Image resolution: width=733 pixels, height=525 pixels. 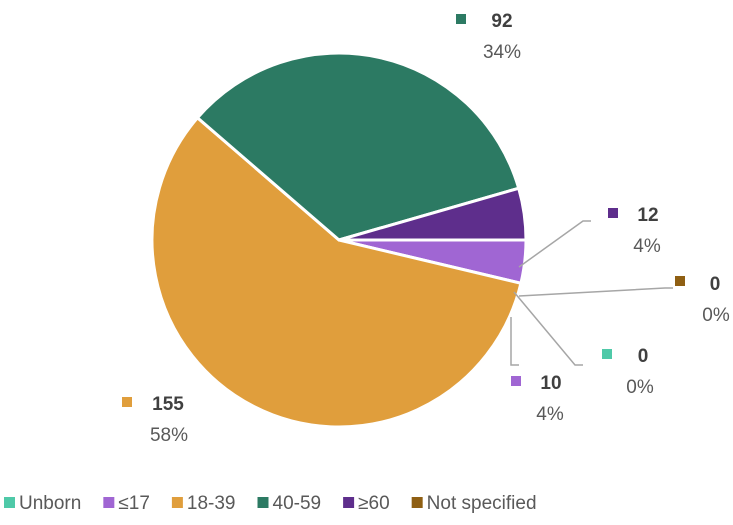 I want to click on leader-unborn, so click(x=548, y=328).